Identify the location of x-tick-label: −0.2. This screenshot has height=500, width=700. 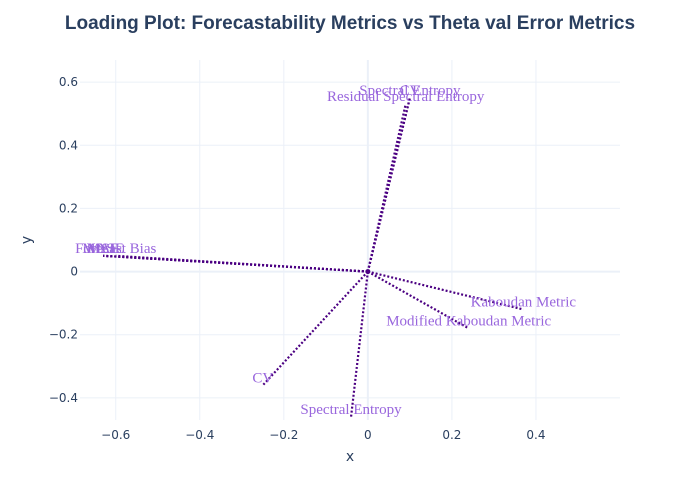
(283, 435).